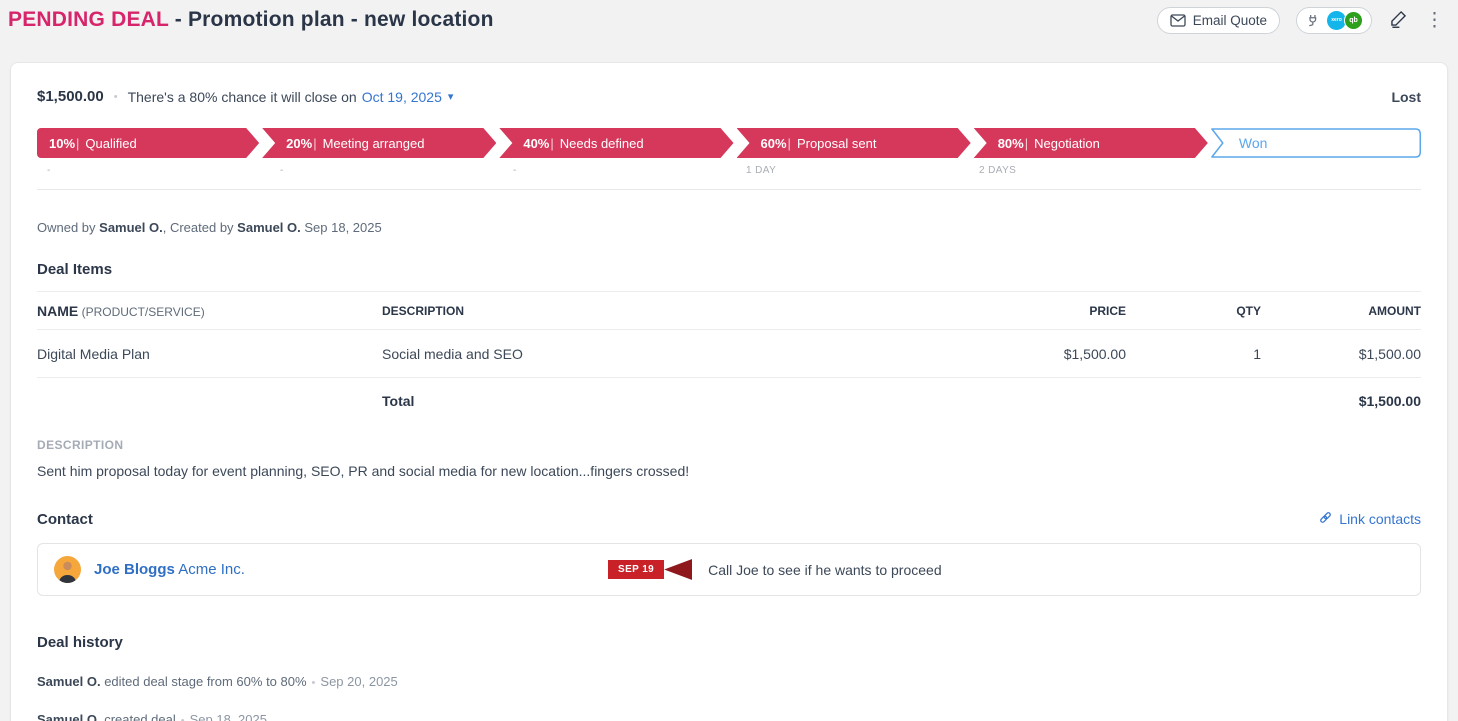  Describe the element at coordinates (209, 311) in the screenshot. I see `col-name: NAME (PRODUCT/SERVICE)` at that location.